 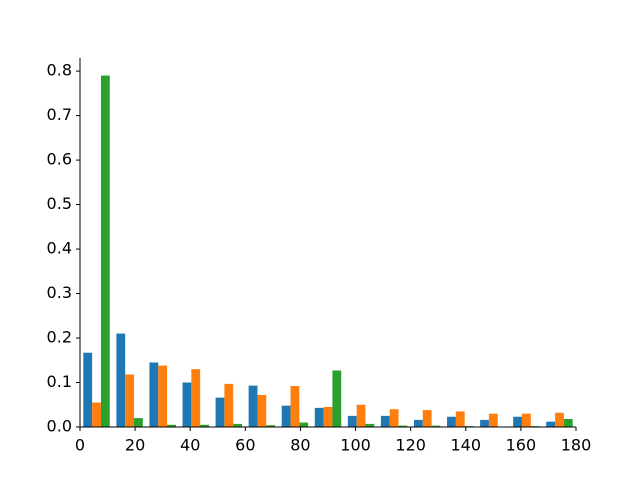 What do you see at coordinates (59, 114) in the screenshot?
I see `y-tick-label: 0.7` at bounding box center [59, 114].